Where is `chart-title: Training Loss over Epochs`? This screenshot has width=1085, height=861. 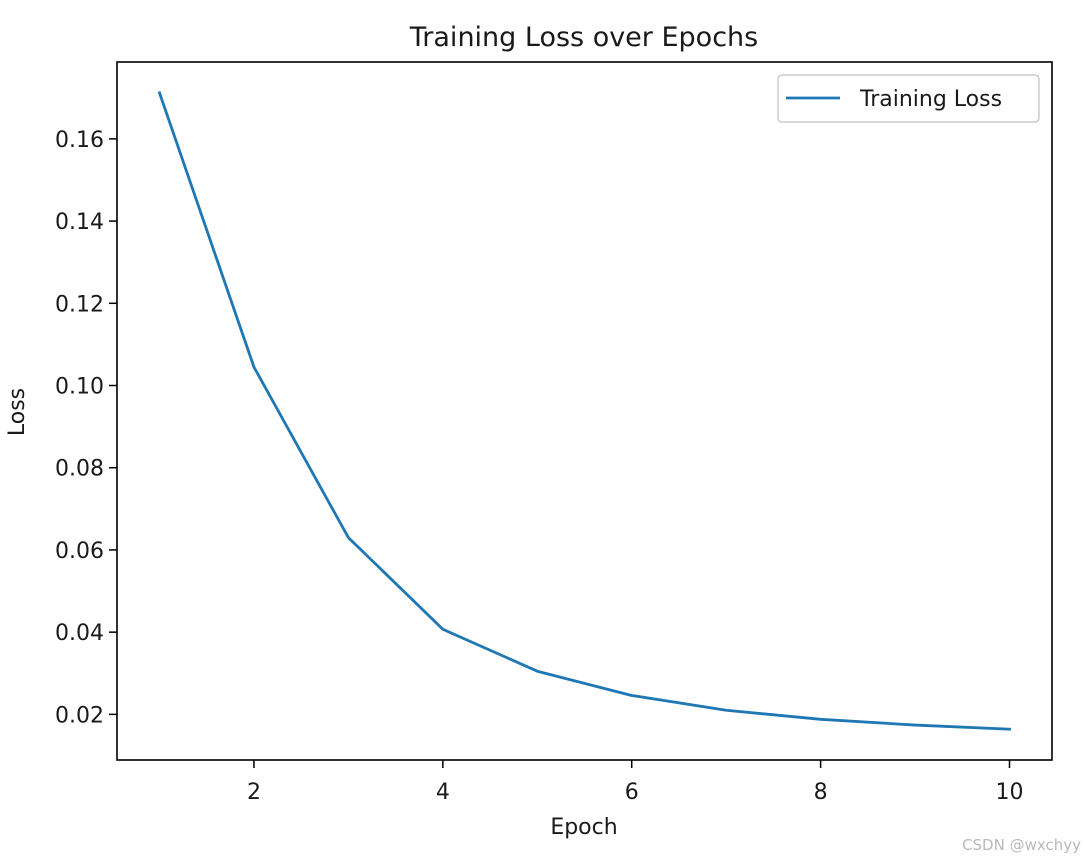
chart-title: Training Loss over Epochs is located at coordinates (583, 37).